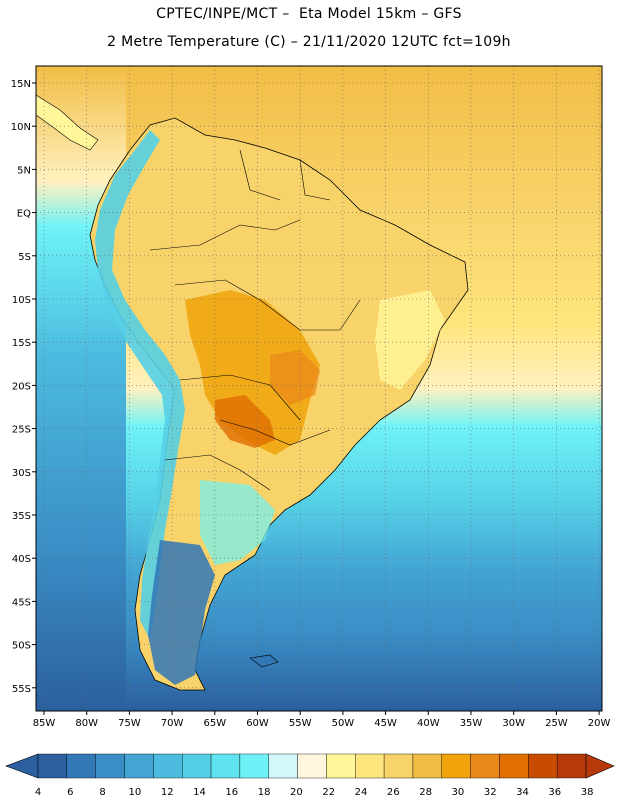  What do you see at coordinates (314, 792) in the screenshot?
I see `colorbar-tick-labels: 4 6 8 10 12 14 16 18 20 22 24 26 28 30 32 34 36 38` at bounding box center [314, 792].